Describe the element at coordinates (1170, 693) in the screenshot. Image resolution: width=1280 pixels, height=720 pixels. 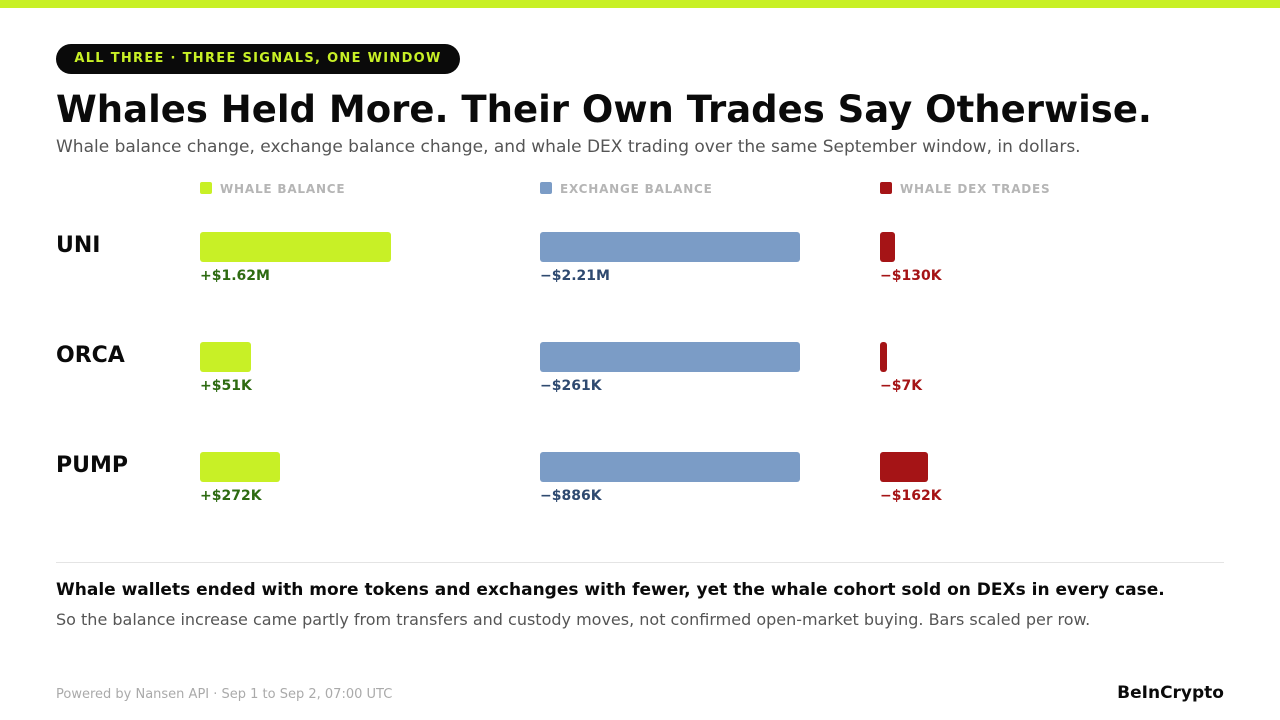
I see `brand: BeInCrypto` at that location.